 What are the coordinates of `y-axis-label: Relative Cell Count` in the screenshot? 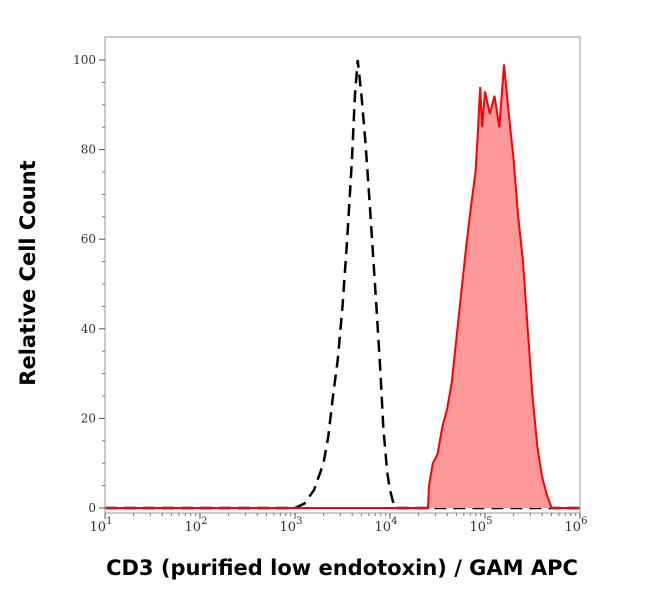 It's located at (28, 272).